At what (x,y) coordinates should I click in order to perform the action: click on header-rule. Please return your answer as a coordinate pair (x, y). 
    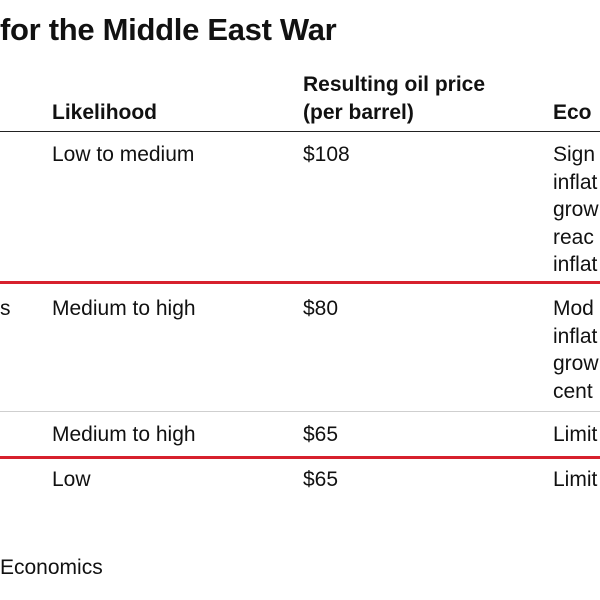
    Looking at the image, I should click on (300, 131).